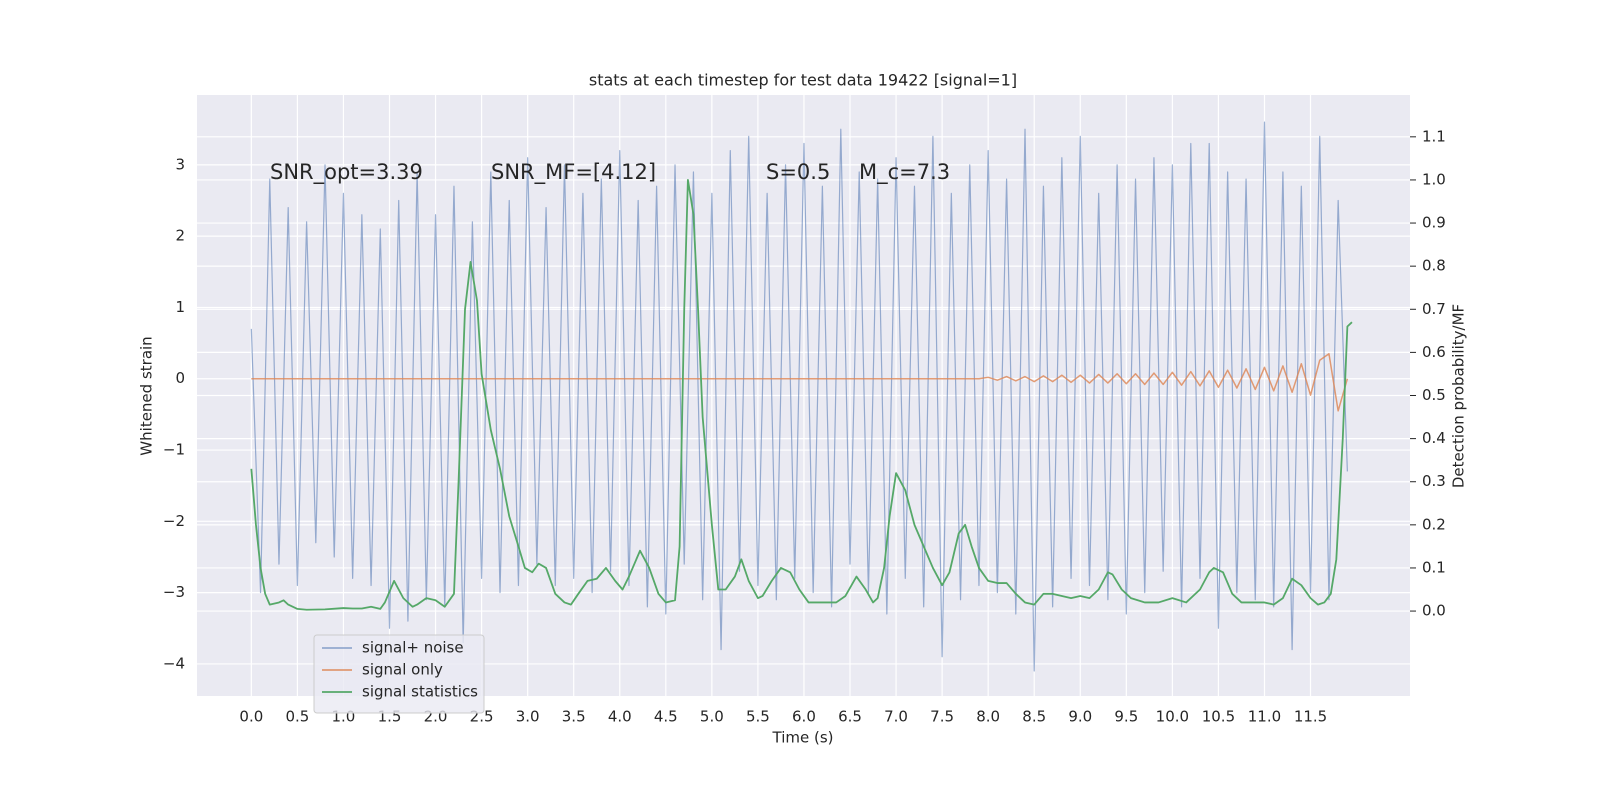 The width and height of the screenshot is (1600, 800). Describe the element at coordinates (573, 172) in the screenshot. I see `annotation: SNR_MF=[4.12]` at that location.